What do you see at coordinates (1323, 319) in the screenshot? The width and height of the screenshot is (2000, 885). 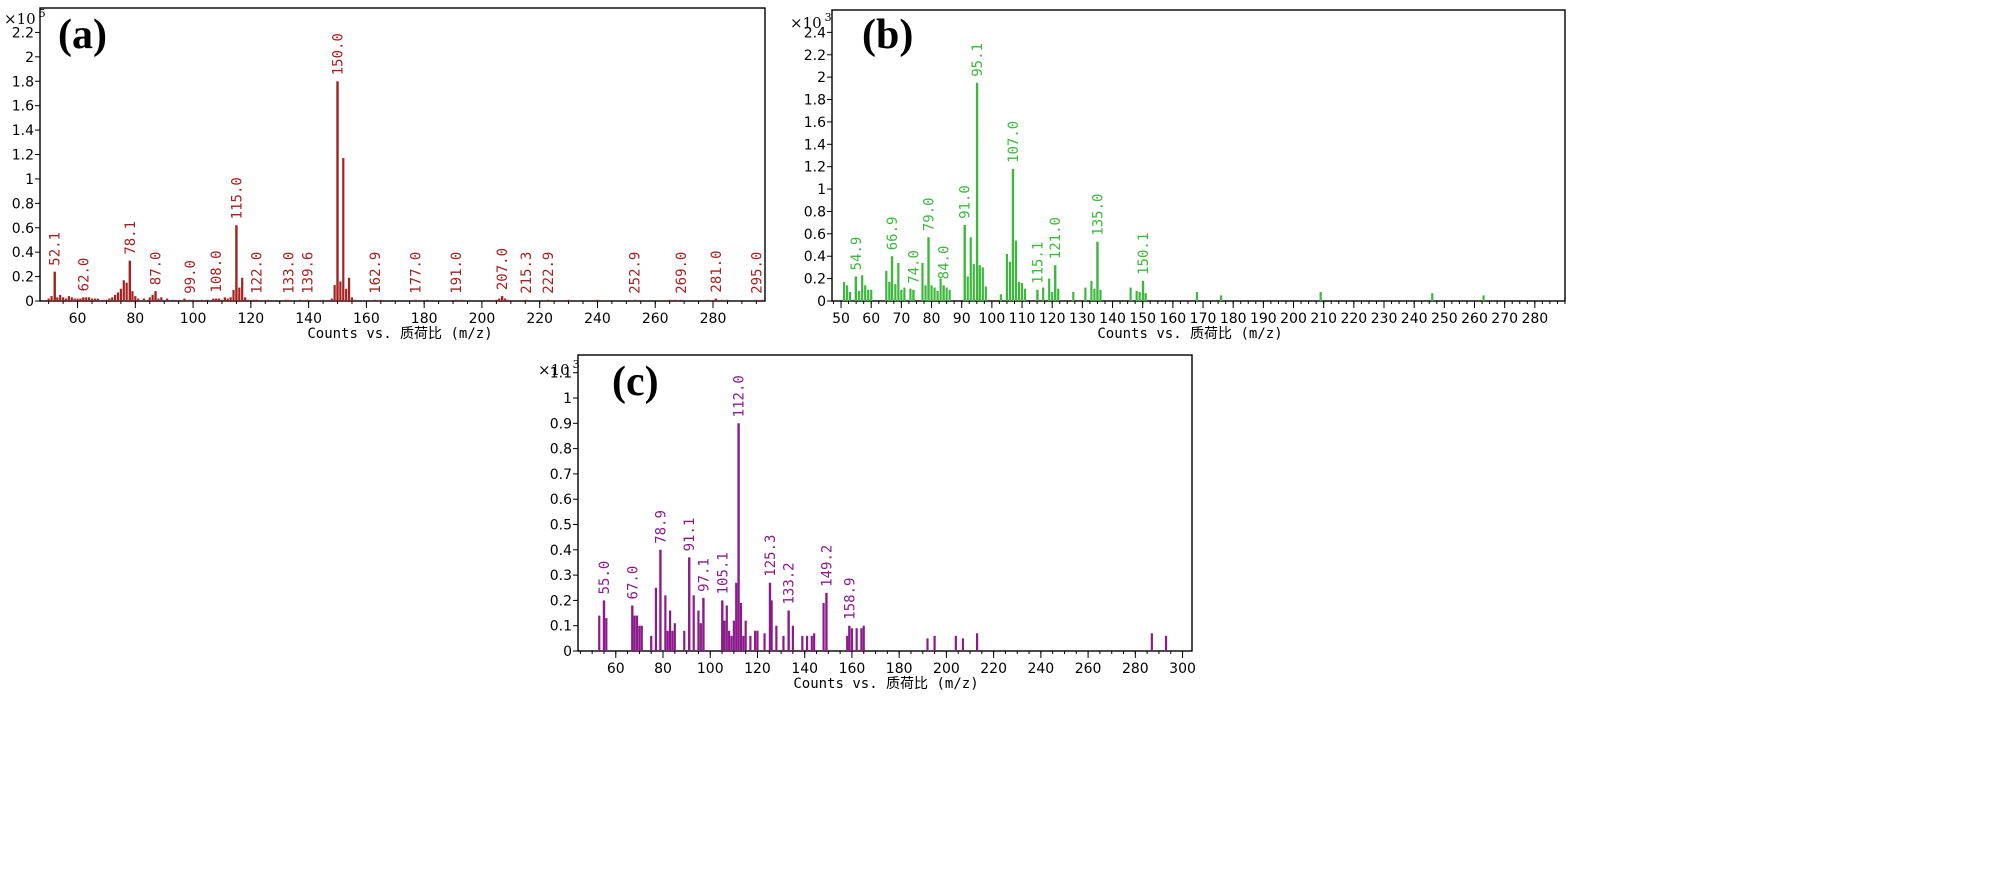 I see `x-tick-label: 210` at bounding box center [1323, 319].